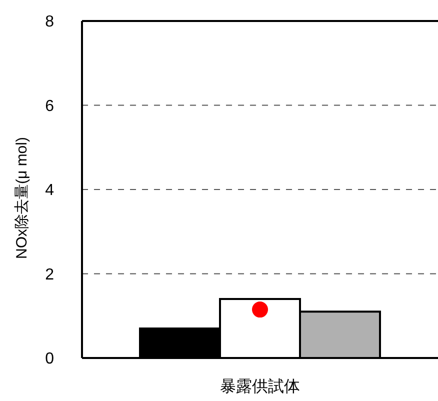 Image resolution: width=438 pixels, height=401 pixels. What do you see at coordinates (49, 359) in the screenshot?
I see `y-tick-label: 0` at bounding box center [49, 359].